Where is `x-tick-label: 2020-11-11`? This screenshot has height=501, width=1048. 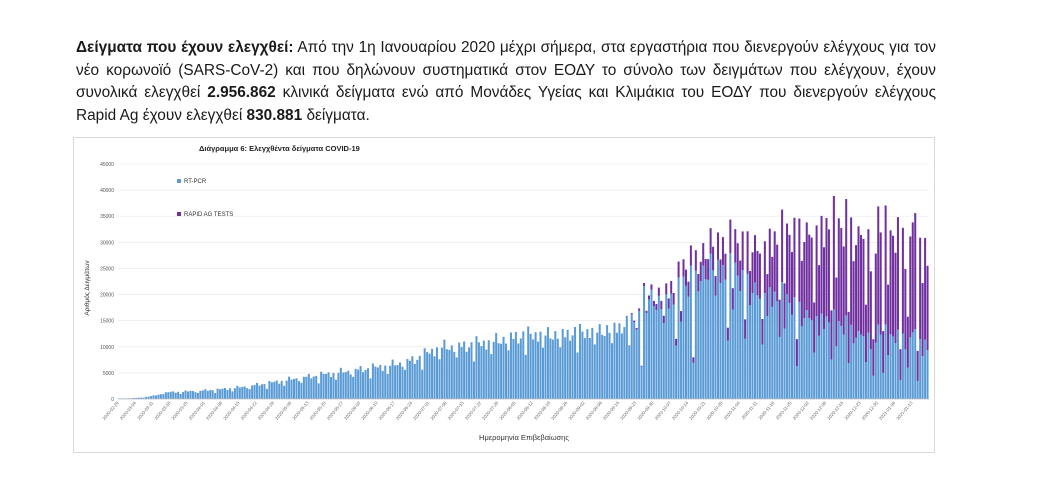 x-tick-label: 2020-11-11 is located at coordinates (749, 410).